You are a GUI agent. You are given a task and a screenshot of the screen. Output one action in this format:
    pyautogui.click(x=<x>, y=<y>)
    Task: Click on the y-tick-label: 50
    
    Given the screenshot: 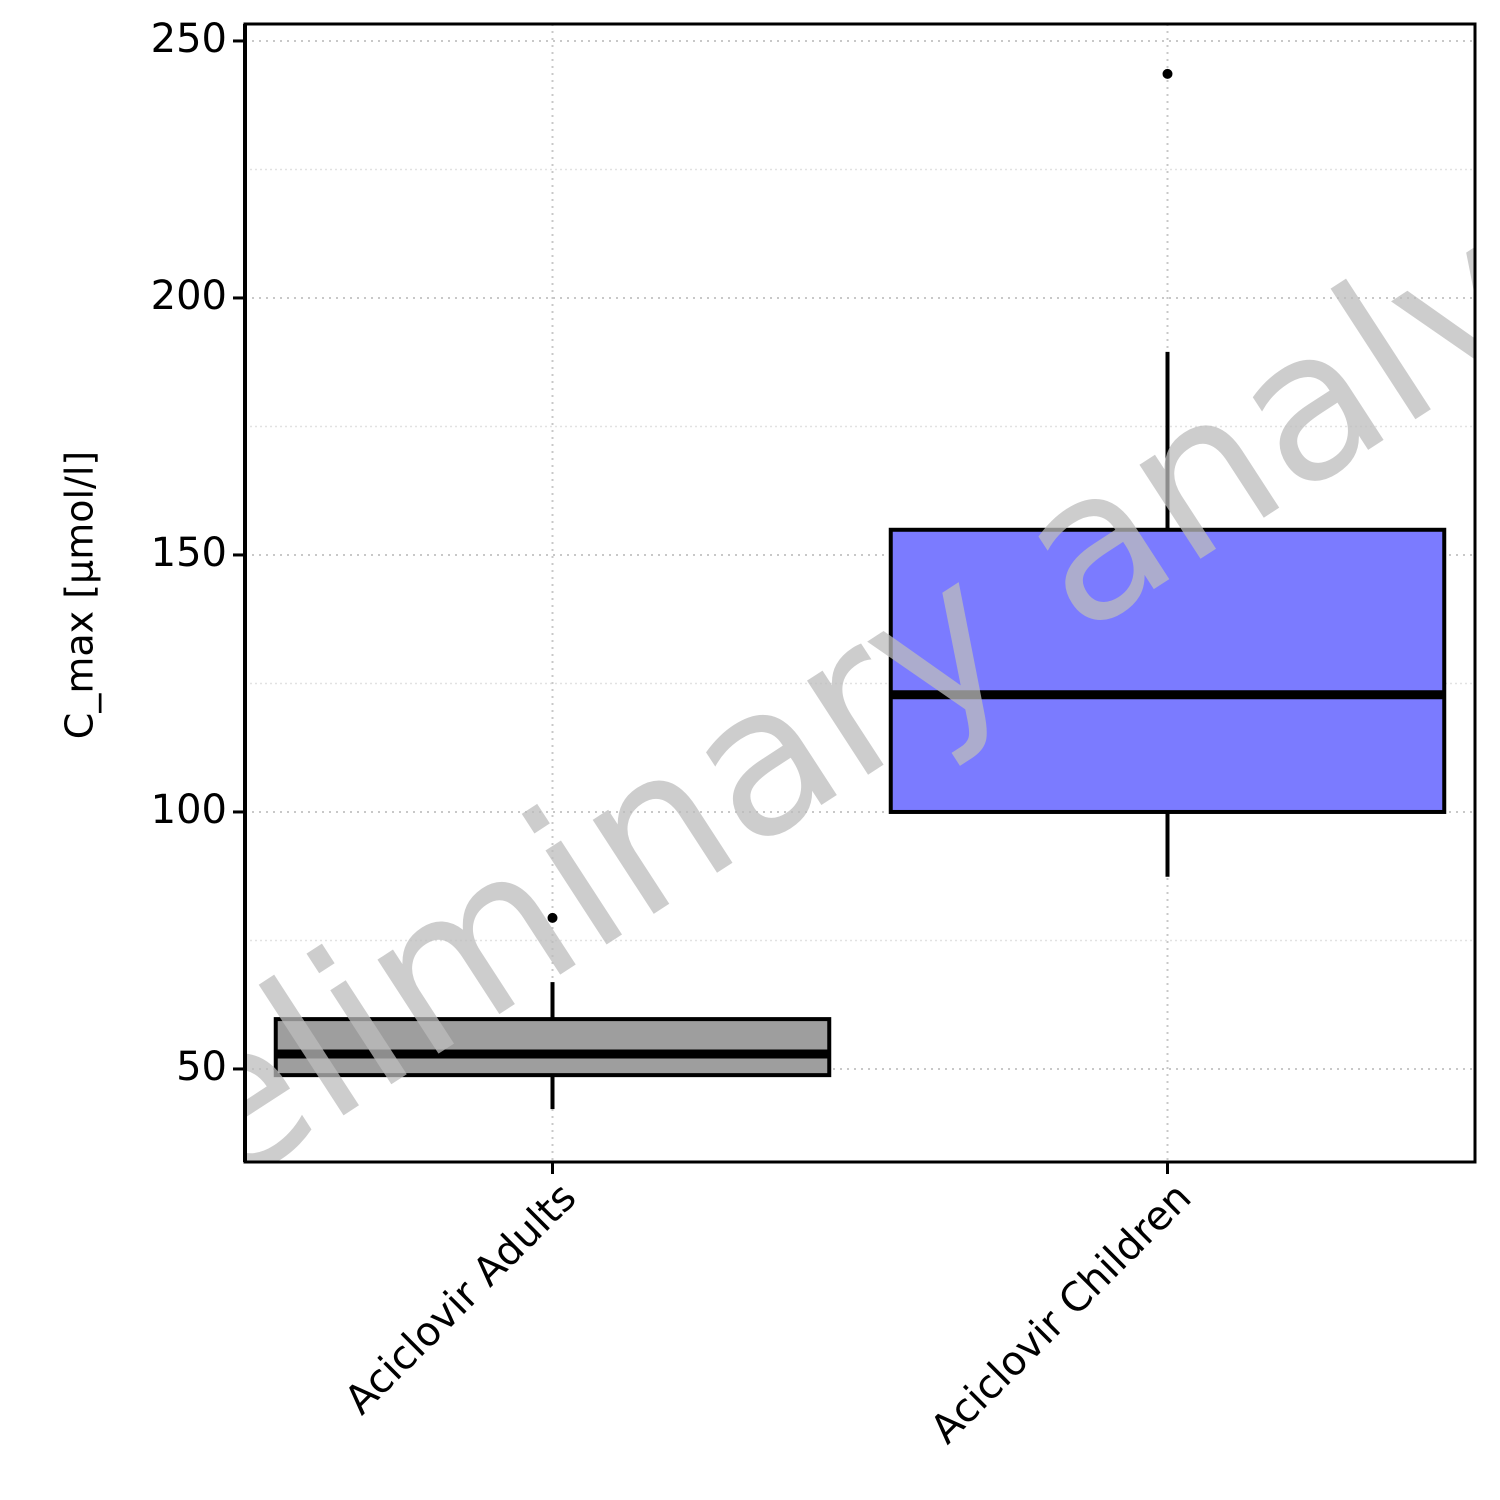 What is the action you would take?
    pyautogui.click(x=201, y=1067)
    